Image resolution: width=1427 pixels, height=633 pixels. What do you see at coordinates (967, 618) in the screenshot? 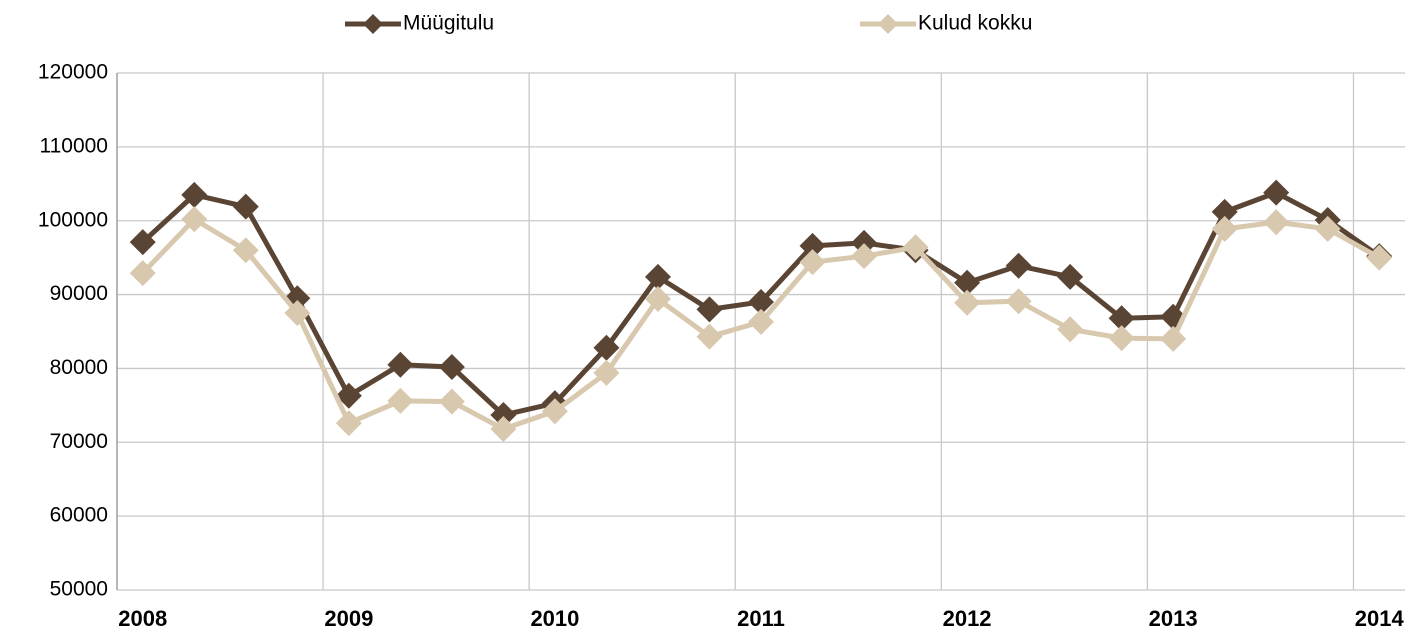
I see `x-tick-label: 2012` at bounding box center [967, 618].